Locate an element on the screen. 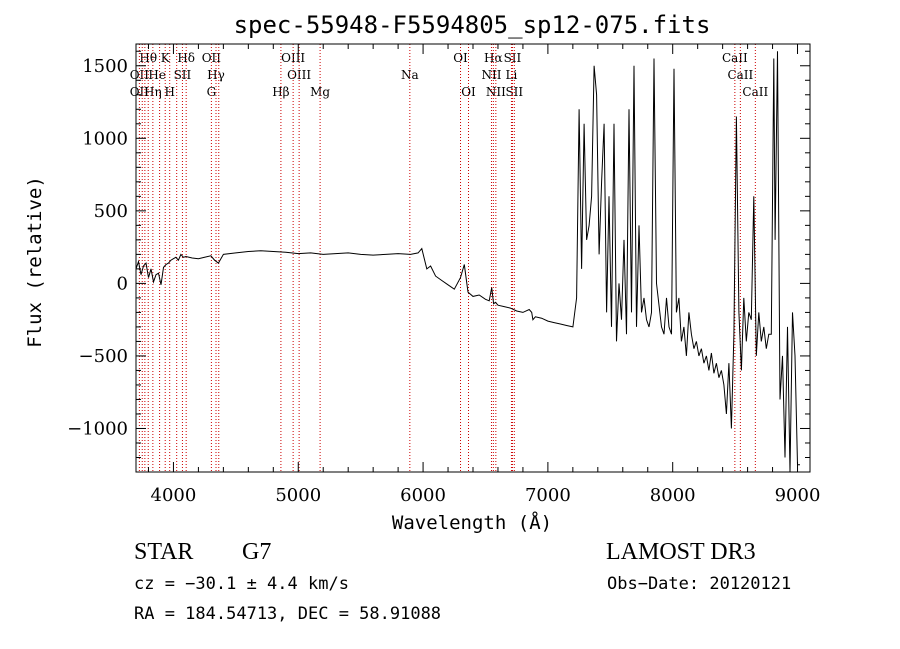 The width and height of the screenshot is (900, 649). x-tick-label: 6000 is located at coordinates (423, 495).